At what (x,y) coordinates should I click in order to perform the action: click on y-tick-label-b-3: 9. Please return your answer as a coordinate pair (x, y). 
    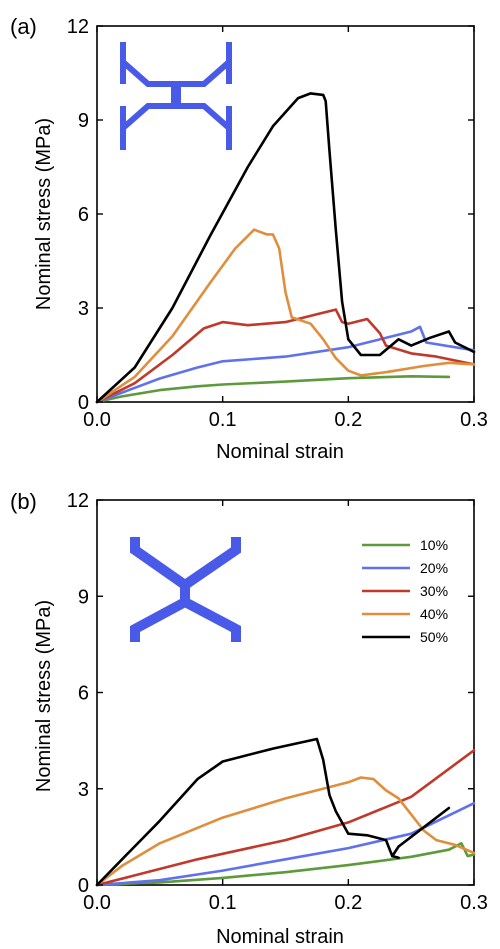
    Looking at the image, I should click on (83, 597).